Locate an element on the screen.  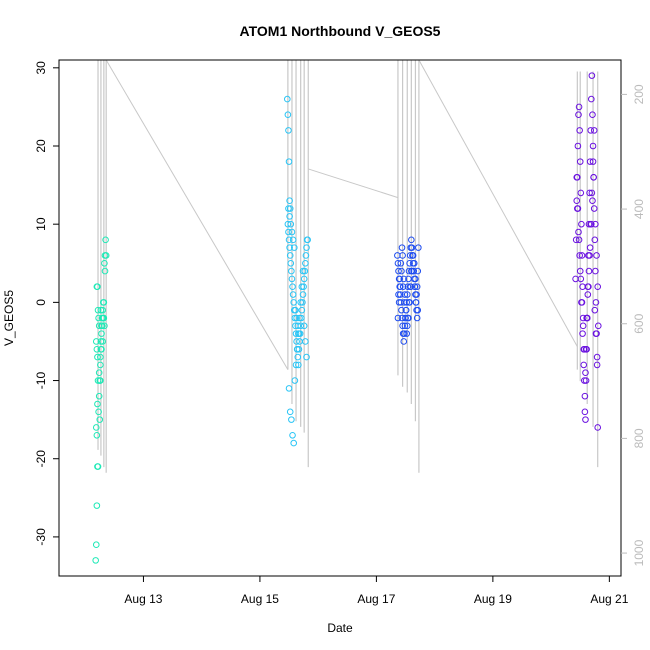
y-tick-label: -10 is located at coordinates (41, 381).